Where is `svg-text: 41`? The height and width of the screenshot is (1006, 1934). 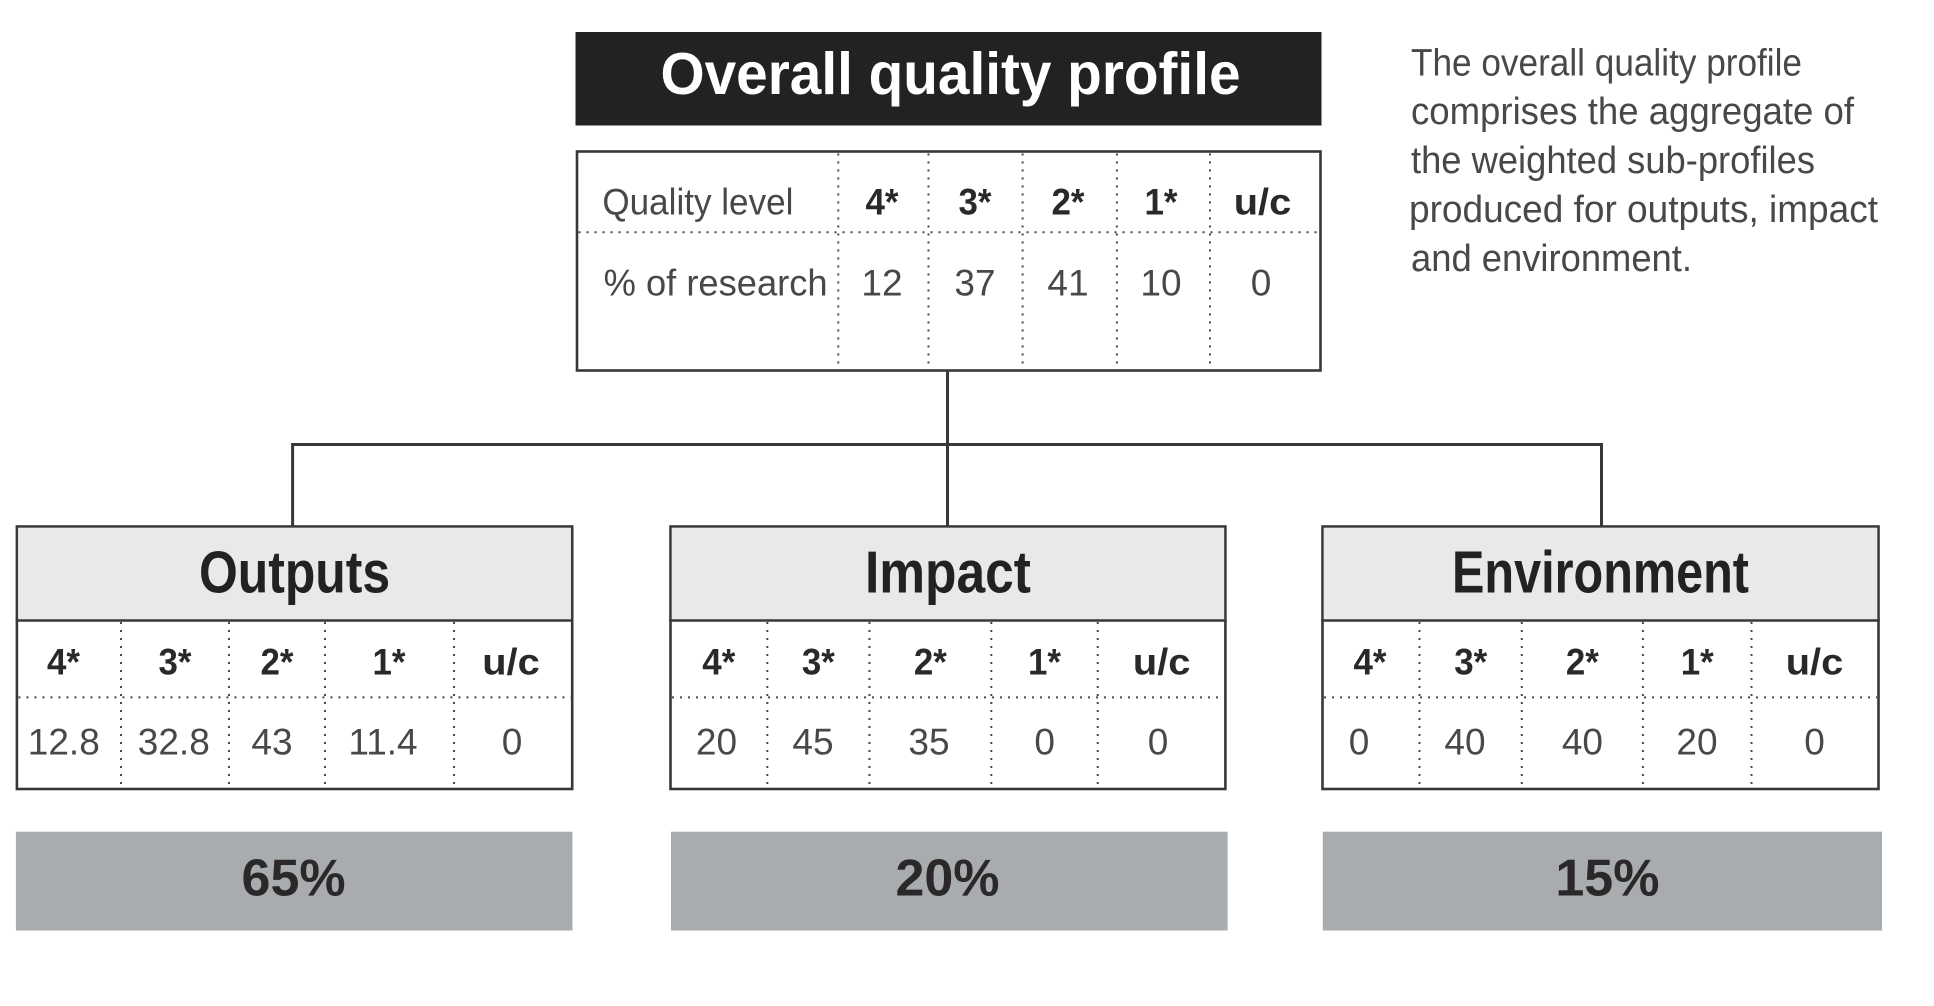
svg-text: 41 is located at coordinates (1067, 283).